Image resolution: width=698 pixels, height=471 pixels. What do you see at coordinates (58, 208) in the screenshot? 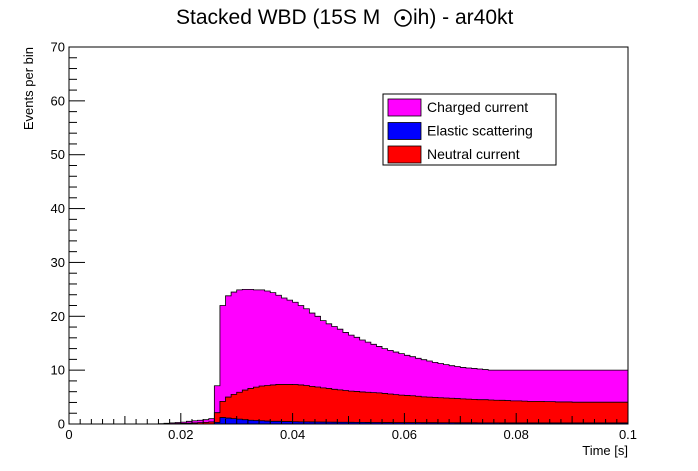
I see `y-tick-label: 40` at bounding box center [58, 208].